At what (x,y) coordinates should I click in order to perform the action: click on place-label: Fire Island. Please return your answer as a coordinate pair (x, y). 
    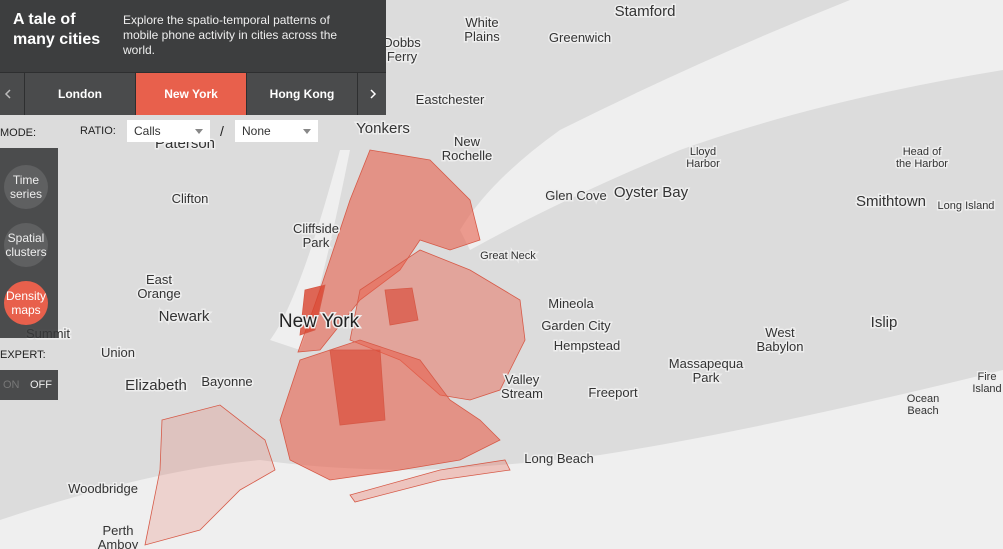
    Looking at the image, I should click on (986, 383).